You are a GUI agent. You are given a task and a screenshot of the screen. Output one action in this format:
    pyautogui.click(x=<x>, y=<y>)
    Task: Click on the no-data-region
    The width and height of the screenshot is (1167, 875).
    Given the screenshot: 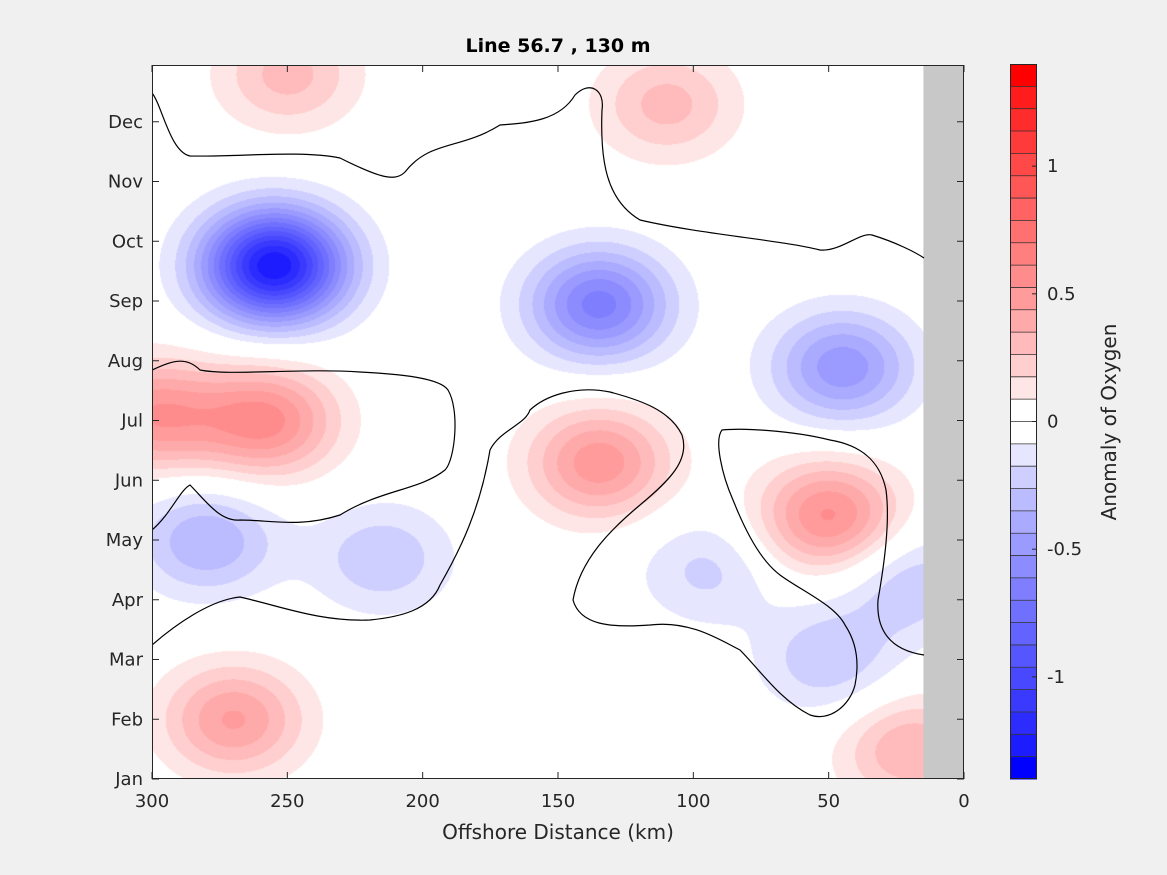 What is the action you would take?
    pyautogui.click(x=943, y=422)
    